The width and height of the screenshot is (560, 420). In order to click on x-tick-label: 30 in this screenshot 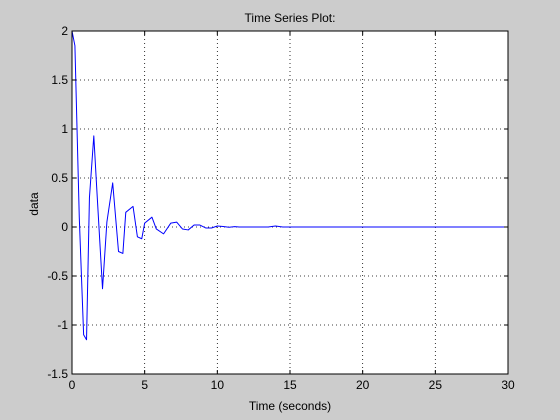, I will do `click(508, 385)`.